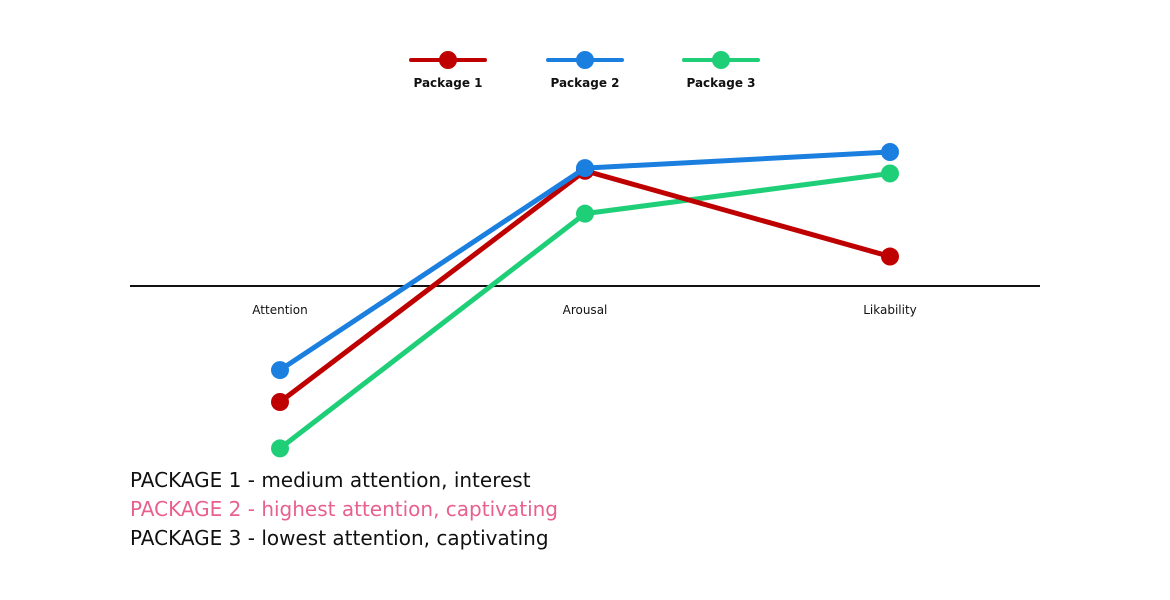 The image size is (1170, 600). I want to click on legend-label: Package 1, so click(447, 83).